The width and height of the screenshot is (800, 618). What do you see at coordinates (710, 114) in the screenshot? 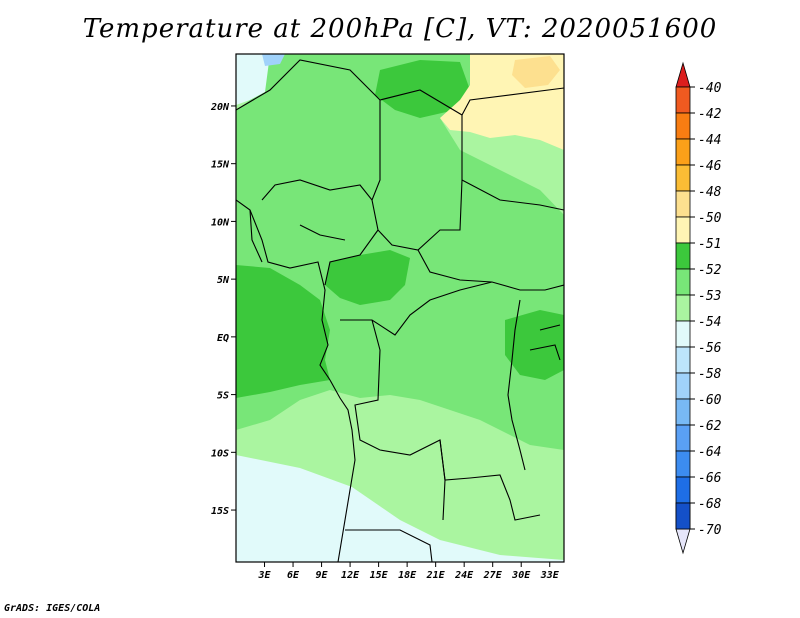
I see `colorbar-label: -42` at bounding box center [710, 114].